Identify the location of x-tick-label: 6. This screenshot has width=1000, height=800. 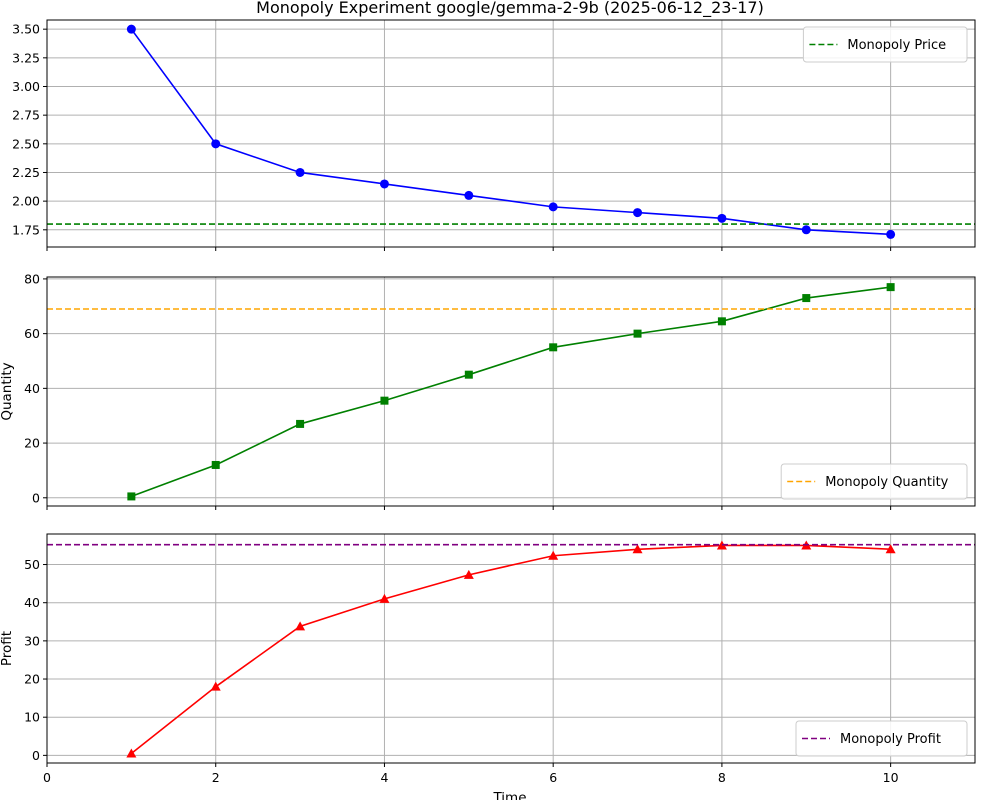
(553, 777).